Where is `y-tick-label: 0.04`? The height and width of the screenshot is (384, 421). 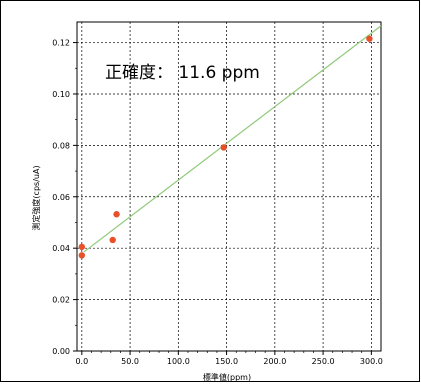 y-tick-label: 0.04 is located at coordinates (61, 248).